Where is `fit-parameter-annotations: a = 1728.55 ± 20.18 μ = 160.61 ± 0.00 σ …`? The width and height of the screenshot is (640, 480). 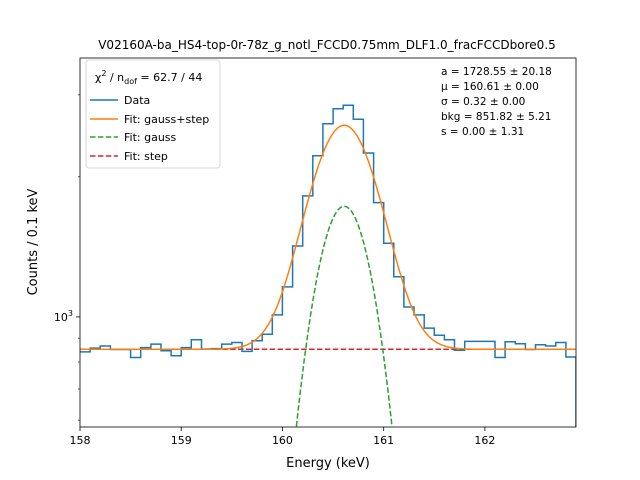 fit-parameter-annotations: a = 1728.55 ± 20.18 μ = 160.61 ± 0.00 σ … is located at coordinates (496, 102).